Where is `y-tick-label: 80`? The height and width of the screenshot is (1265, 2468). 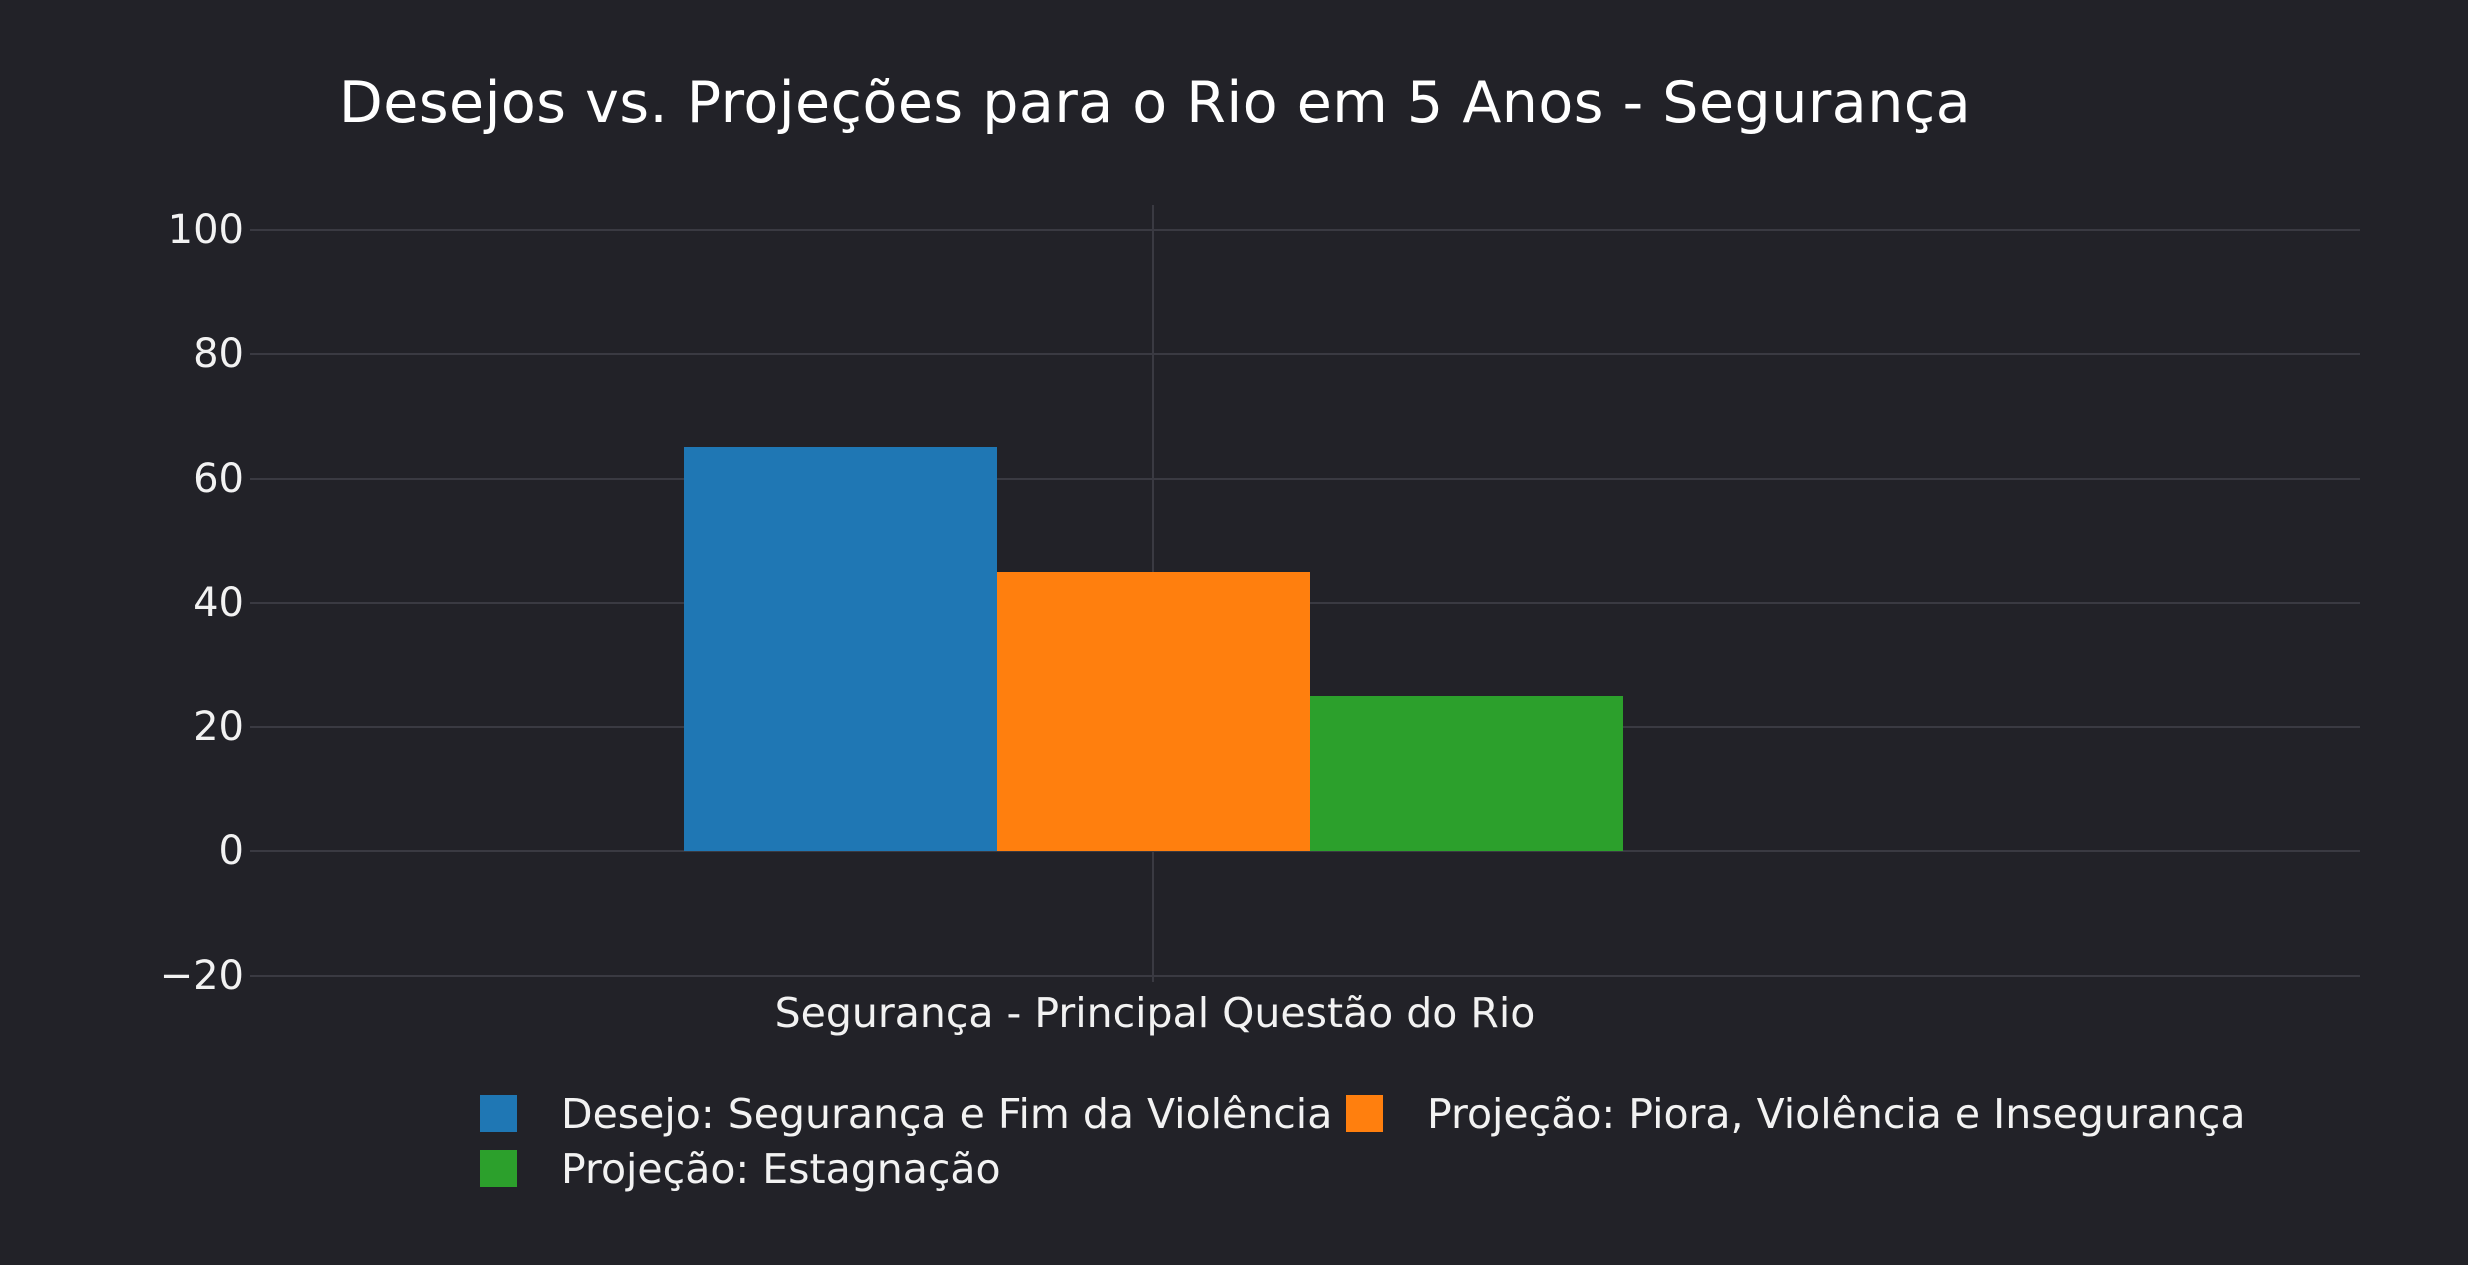 y-tick-label: 80 is located at coordinates (218, 354).